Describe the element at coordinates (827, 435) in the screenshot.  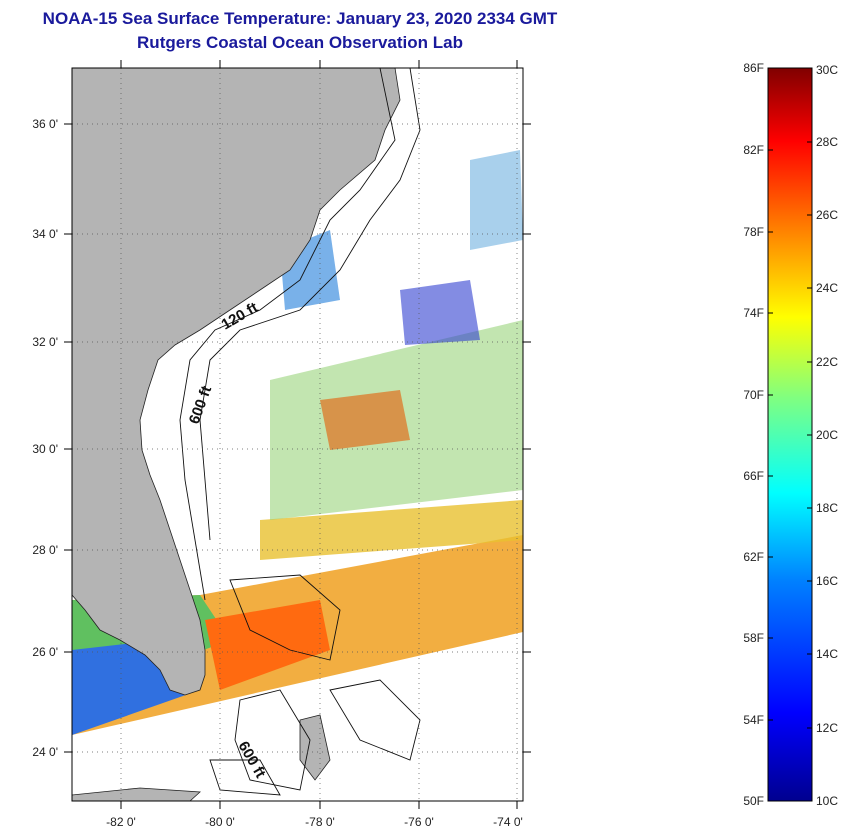
I see `colorbar-c-label: 20C` at that location.